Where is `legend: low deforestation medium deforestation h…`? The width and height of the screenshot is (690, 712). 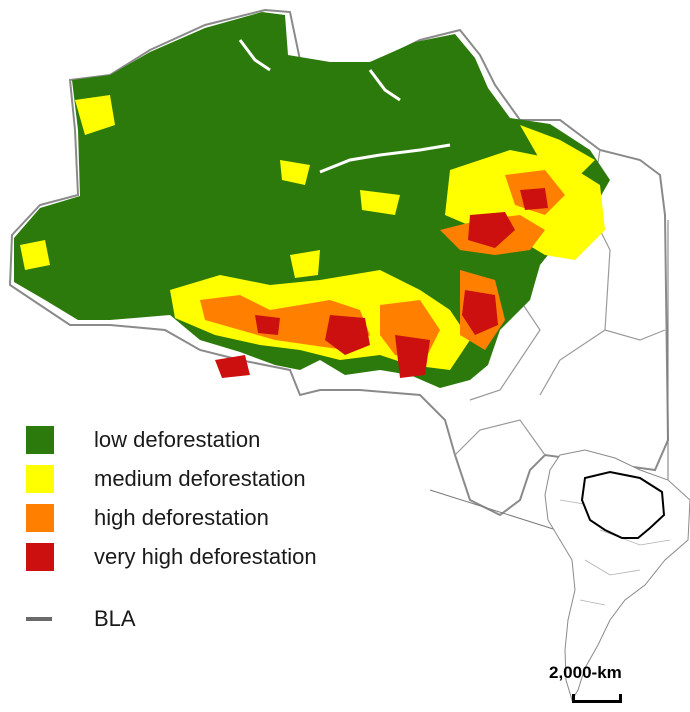 legend: low deforestation medium deforestation h… is located at coordinates (171, 498).